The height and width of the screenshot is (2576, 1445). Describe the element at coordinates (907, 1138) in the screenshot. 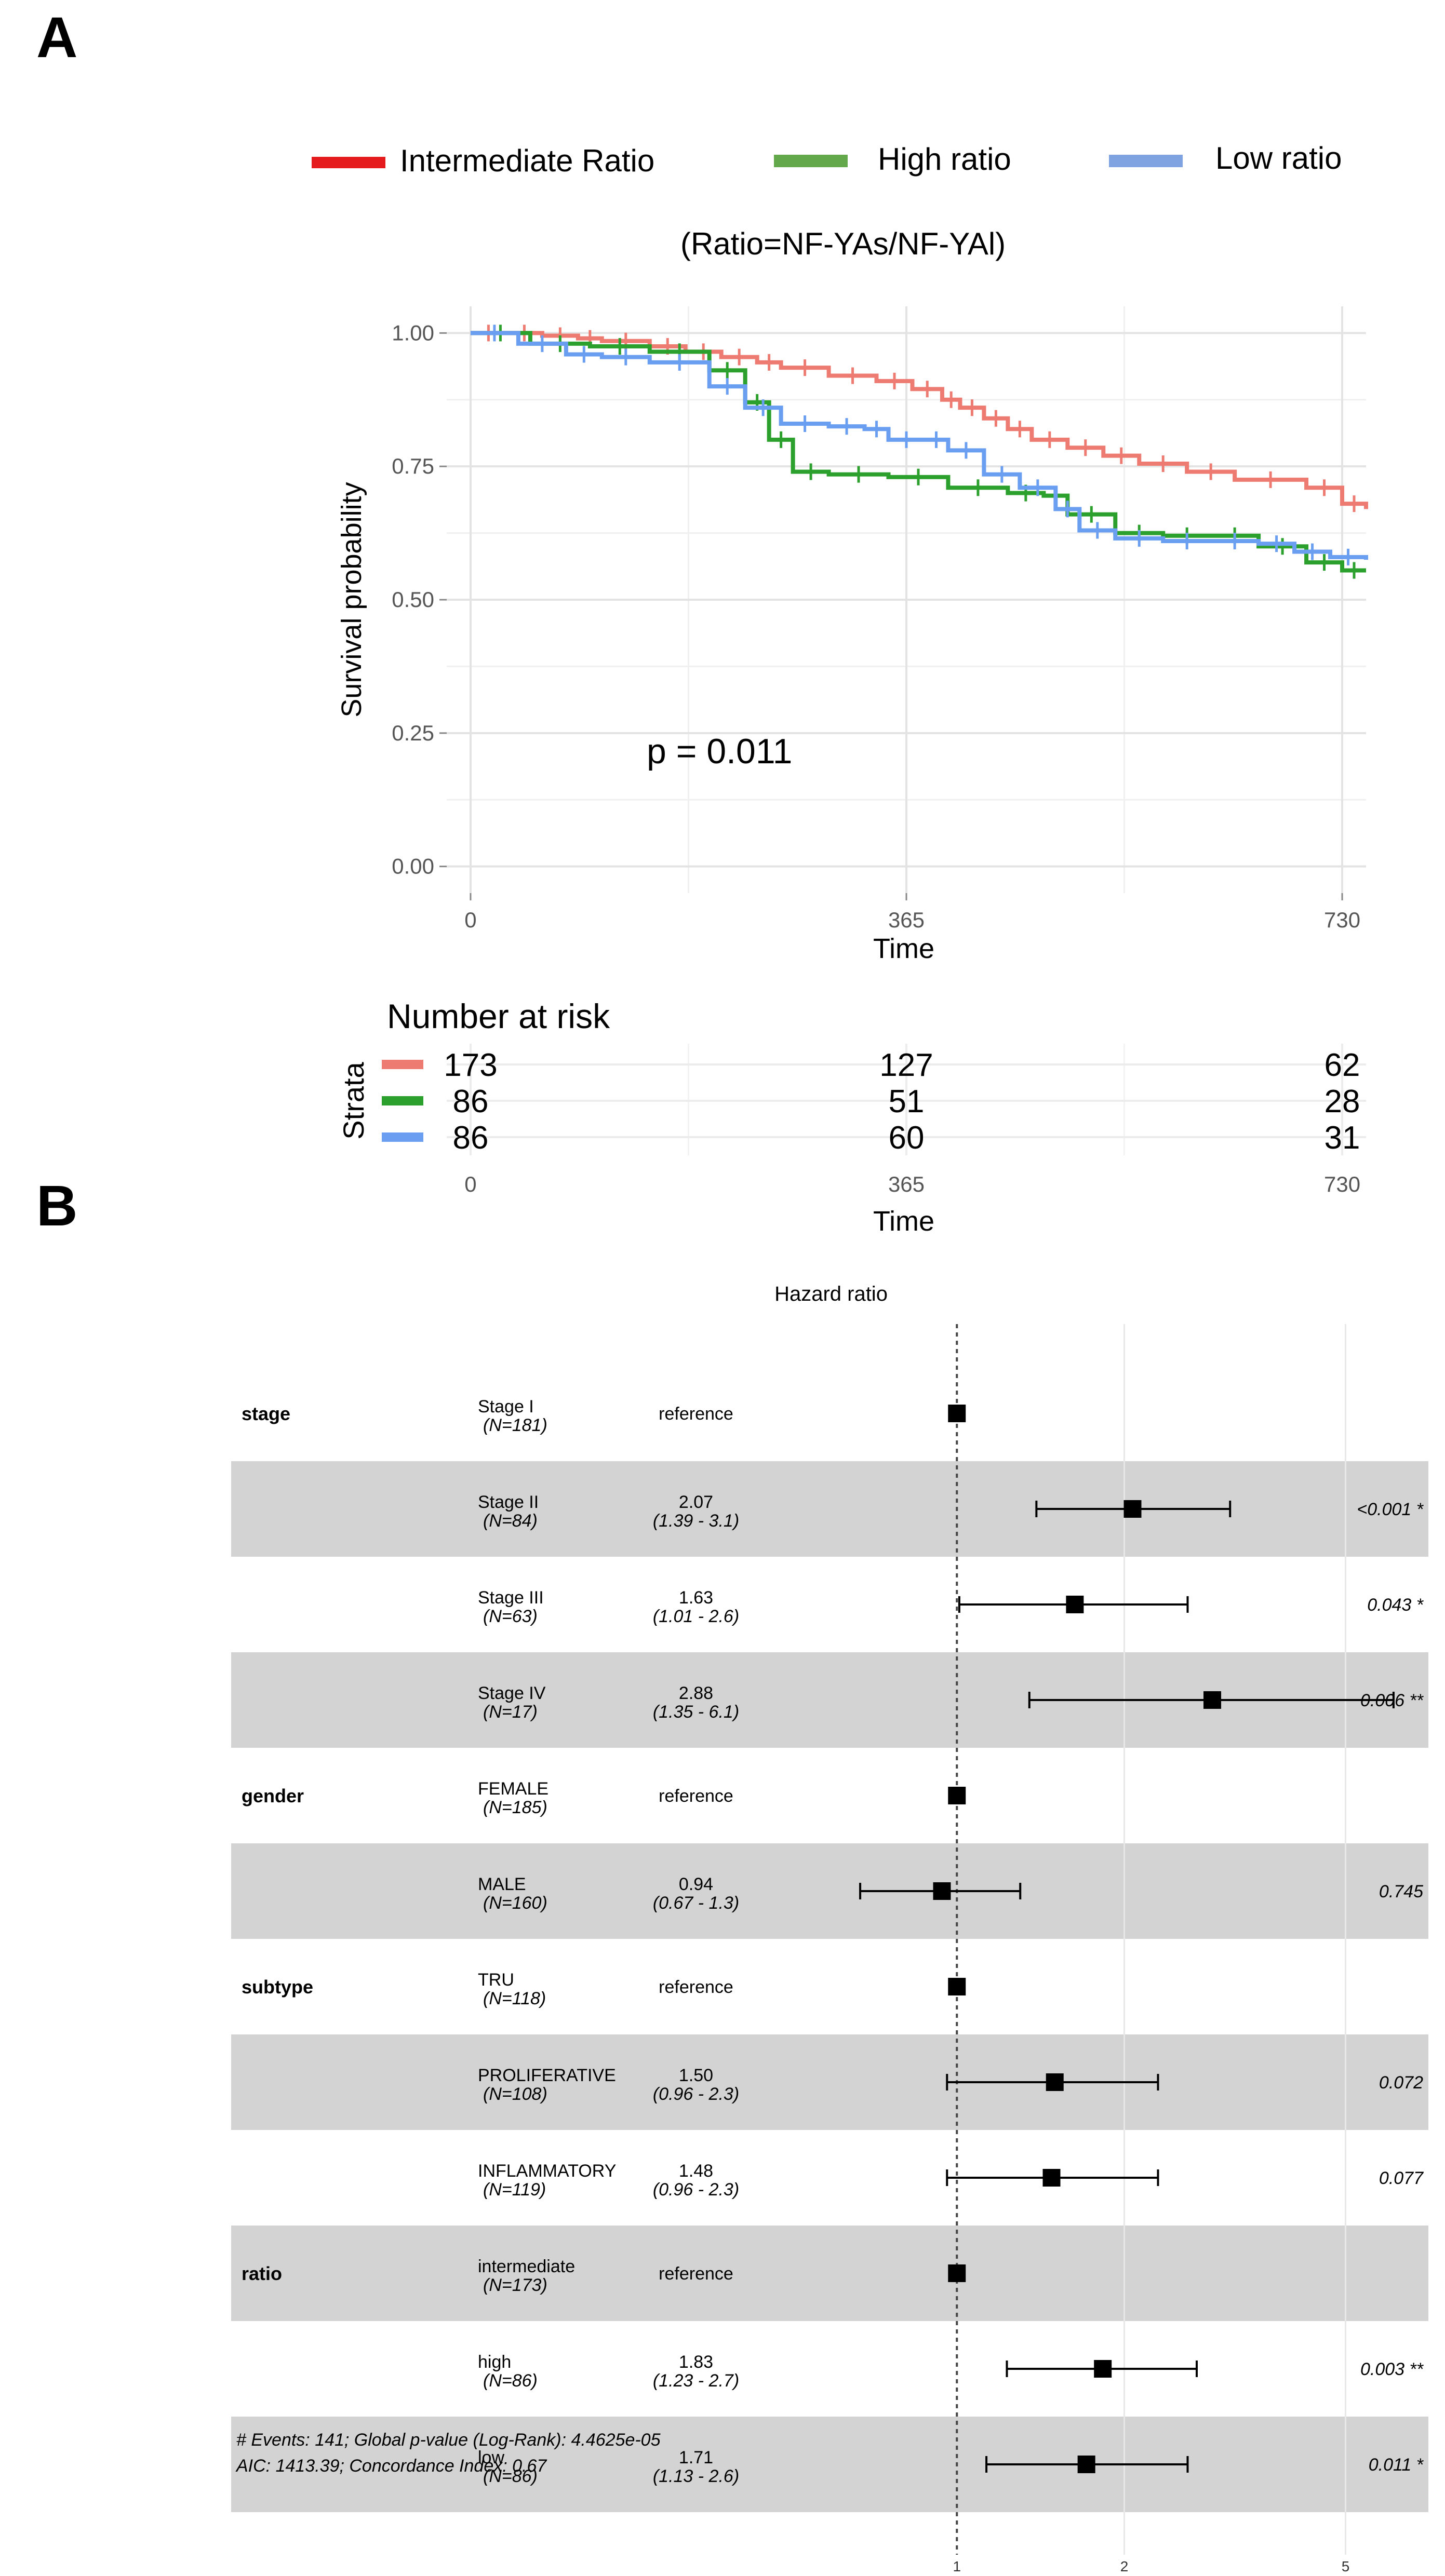

I see `risk-count: 60` at that location.